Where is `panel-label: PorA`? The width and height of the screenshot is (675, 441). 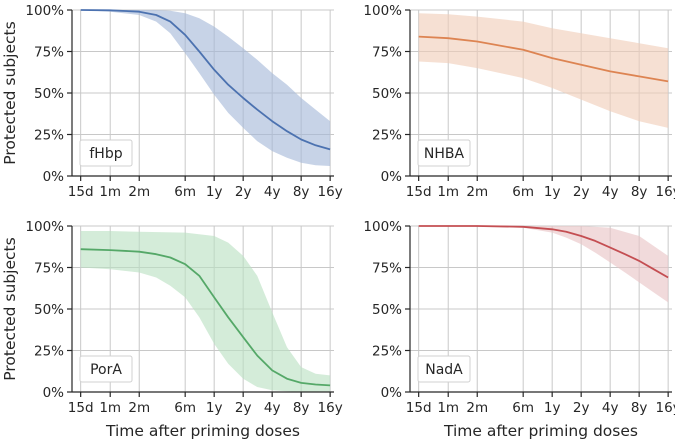 panel-label: PorA is located at coordinates (106, 370).